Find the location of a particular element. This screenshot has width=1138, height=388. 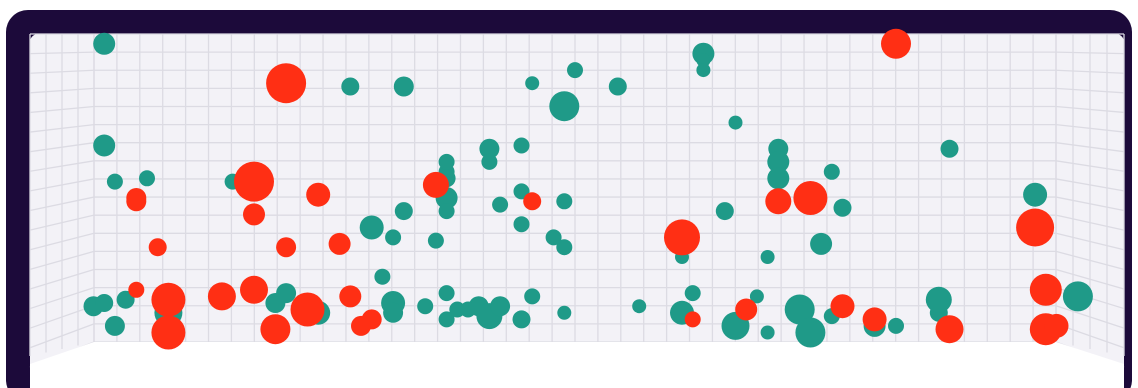

floor is located at coordinates (577, 365).